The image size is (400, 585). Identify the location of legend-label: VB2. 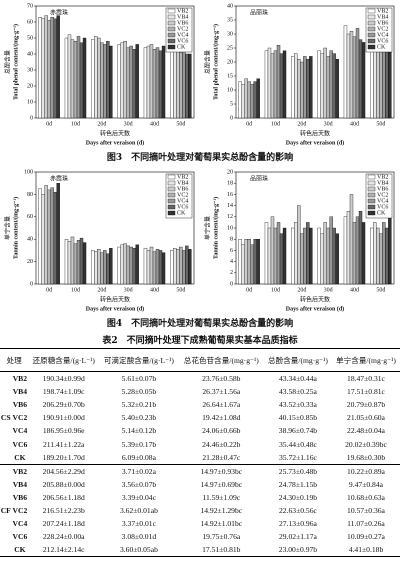
(382, 12).